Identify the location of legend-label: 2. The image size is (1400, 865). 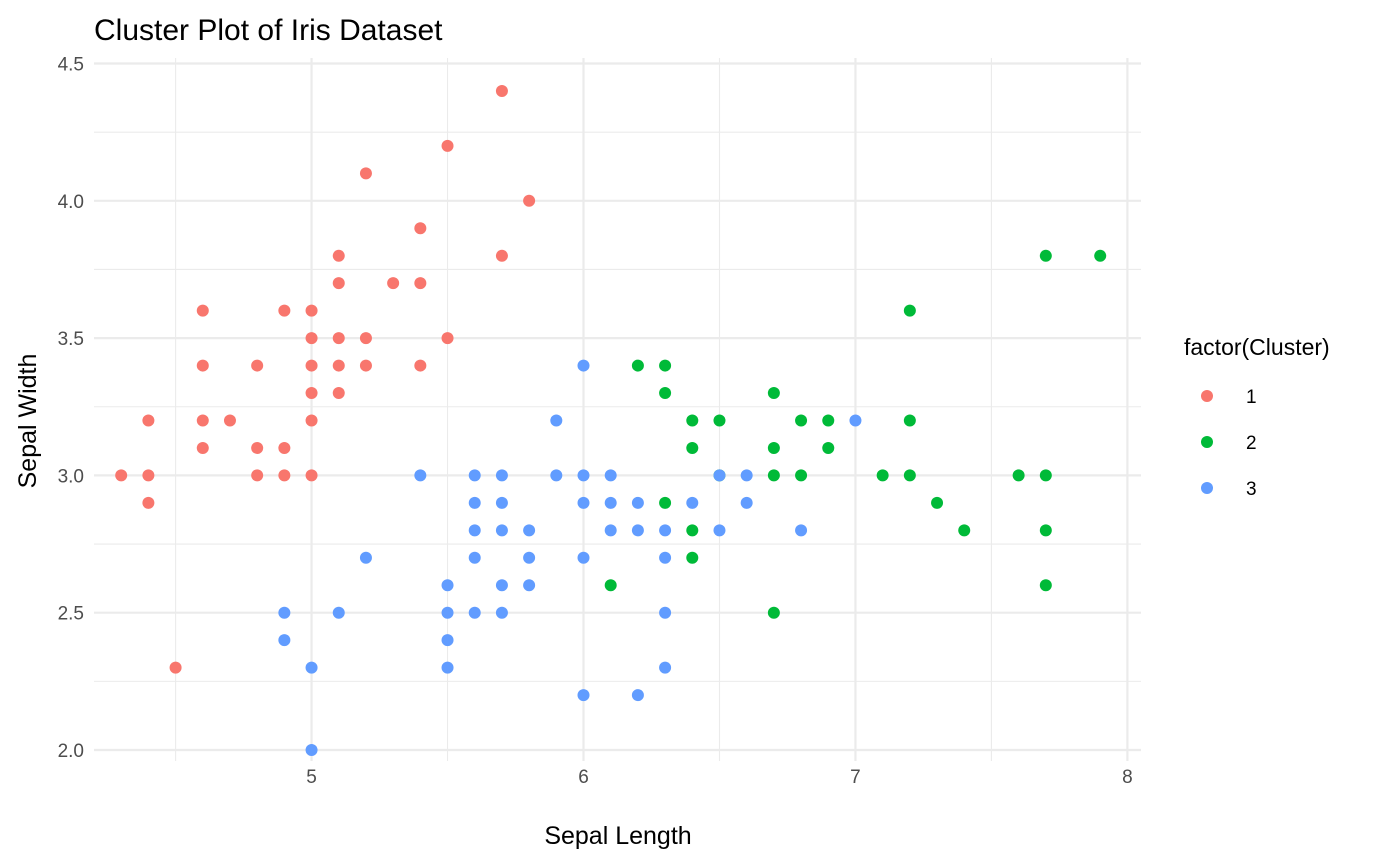
(1251, 443).